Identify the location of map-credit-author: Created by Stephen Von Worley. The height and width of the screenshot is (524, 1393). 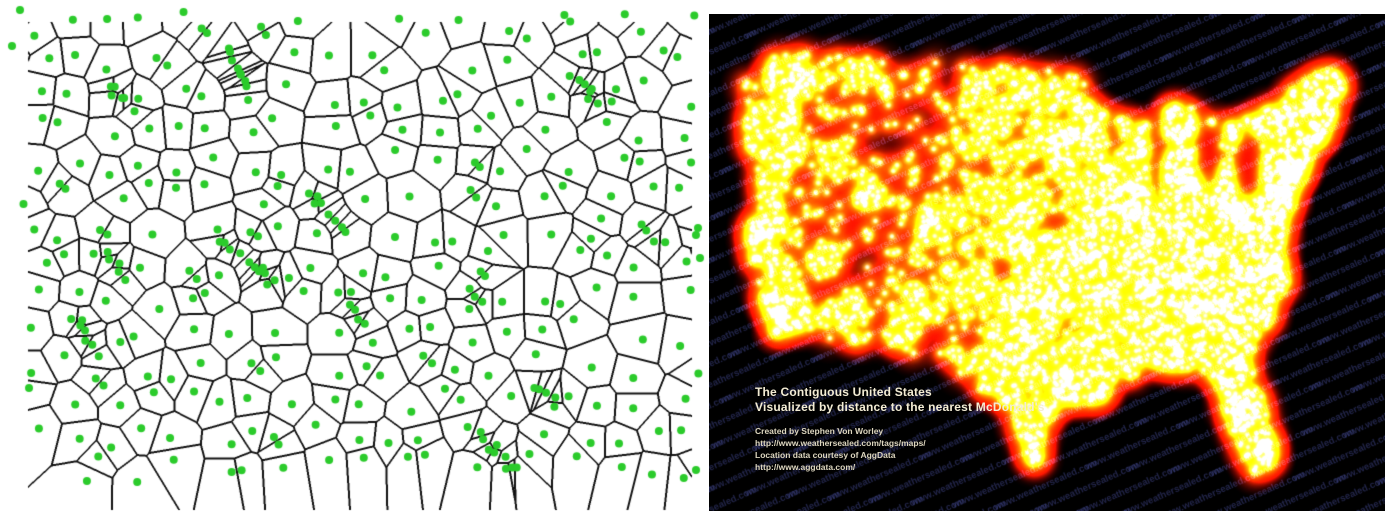
(819, 431).